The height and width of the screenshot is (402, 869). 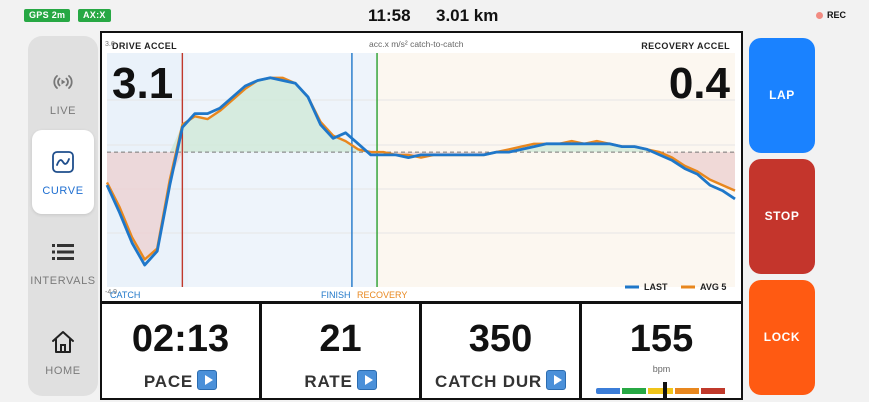 I want to click on nav-home: HOME, so click(x=63, y=352).